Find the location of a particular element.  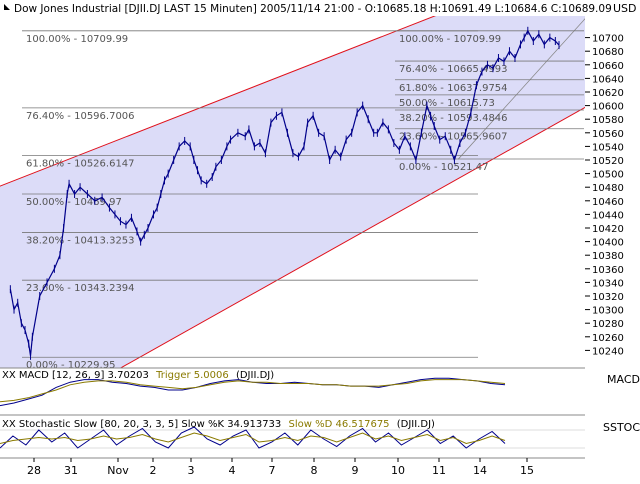

macd-trigger-line is located at coordinates (253, 391).